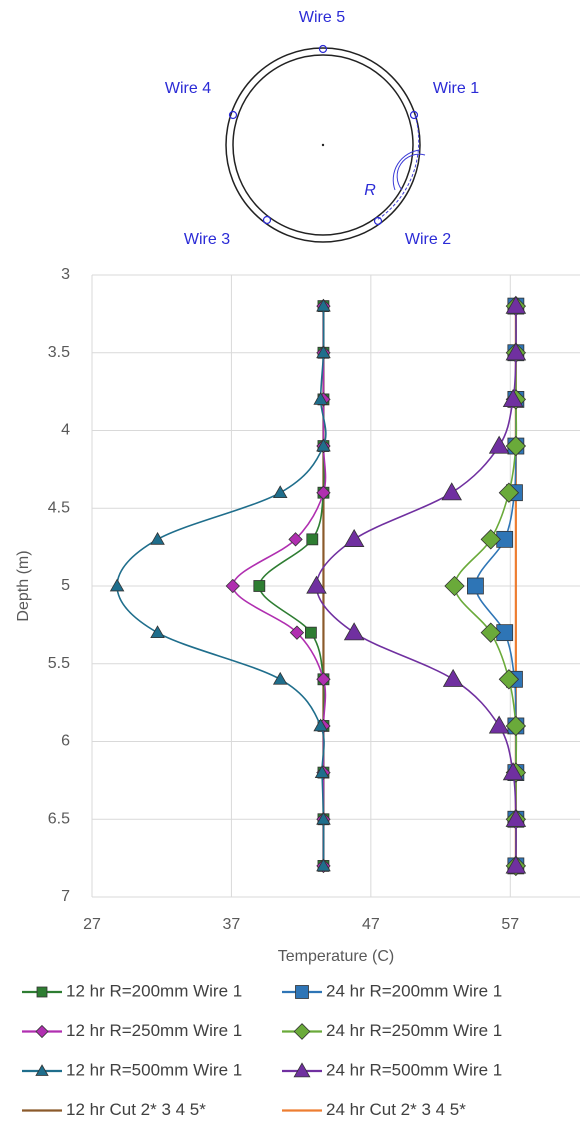  What do you see at coordinates (59, 818) in the screenshot?
I see `y-tick-label: 6.5` at bounding box center [59, 818].